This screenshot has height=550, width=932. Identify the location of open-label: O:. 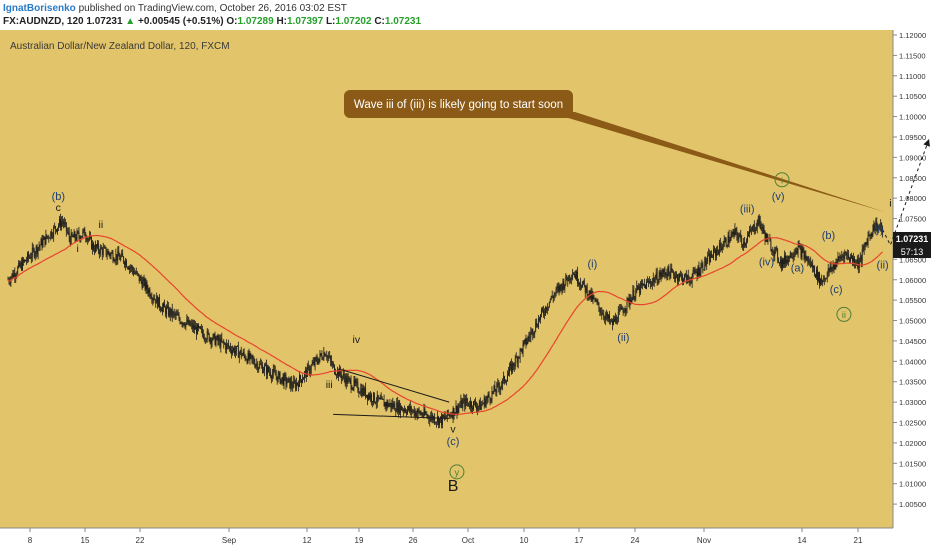
(232, 21).